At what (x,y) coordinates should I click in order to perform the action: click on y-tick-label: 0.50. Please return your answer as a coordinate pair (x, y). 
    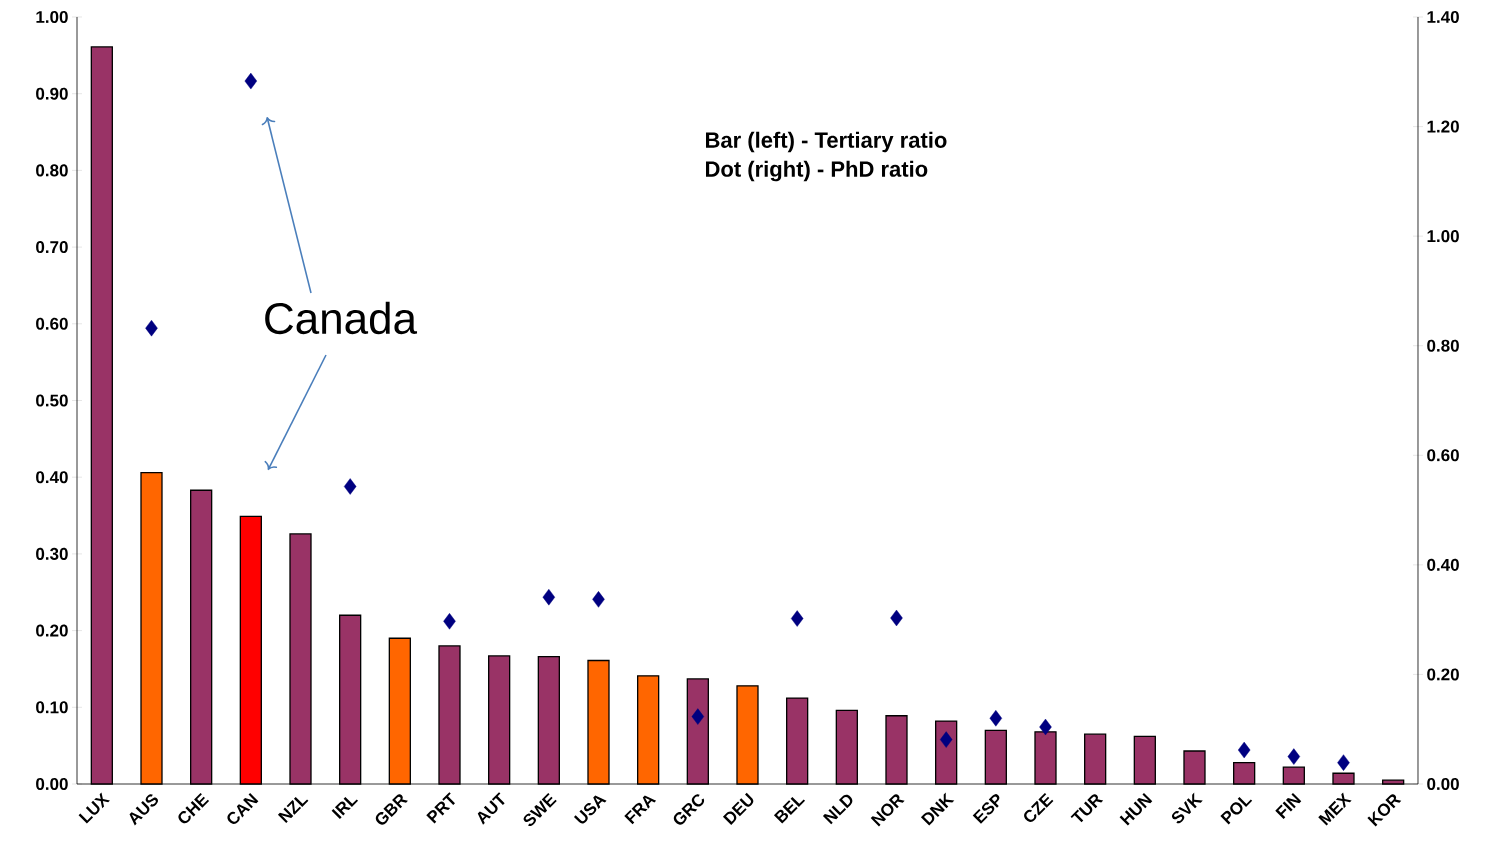
    Looking at the image, I should click on (52, 400).